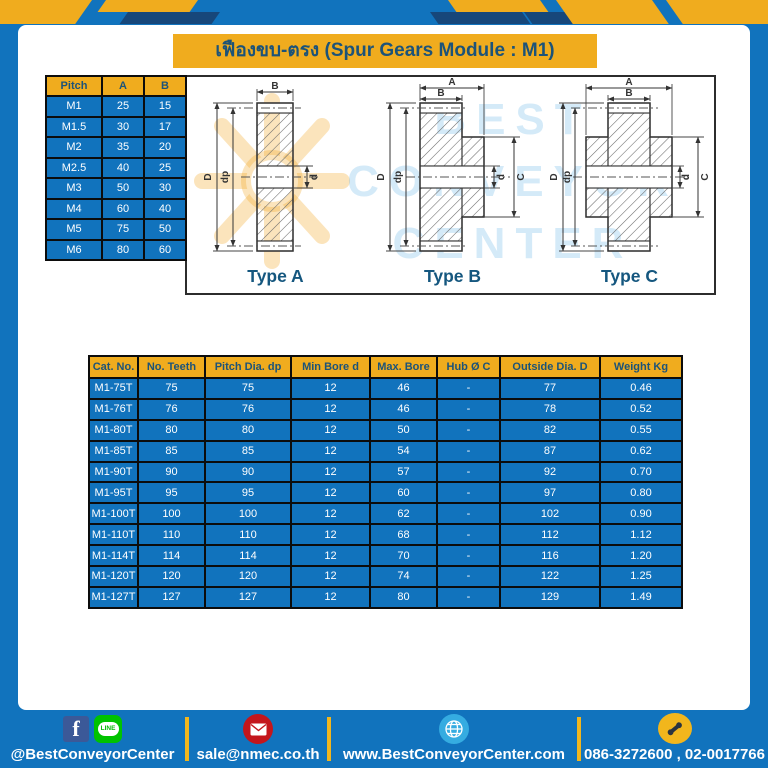 The image size is (768, 768). What do you see at coordinates (74, 188) in the screenshot?
I see `table-cell: M3` at bounding box center [74, 188].